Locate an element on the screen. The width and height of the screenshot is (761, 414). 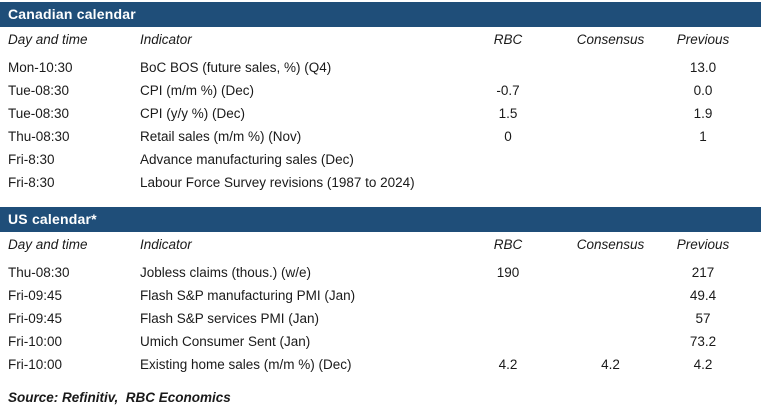
previous-cell: 4.2 is located at coordinates (703, 364).